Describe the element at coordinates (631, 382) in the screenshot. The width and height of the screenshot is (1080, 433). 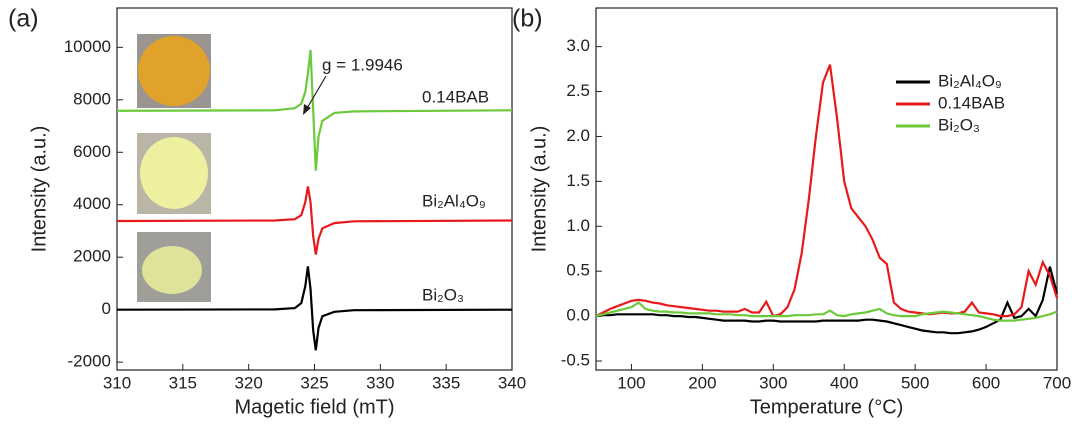
I see `x-tick-label: 100` at that location.